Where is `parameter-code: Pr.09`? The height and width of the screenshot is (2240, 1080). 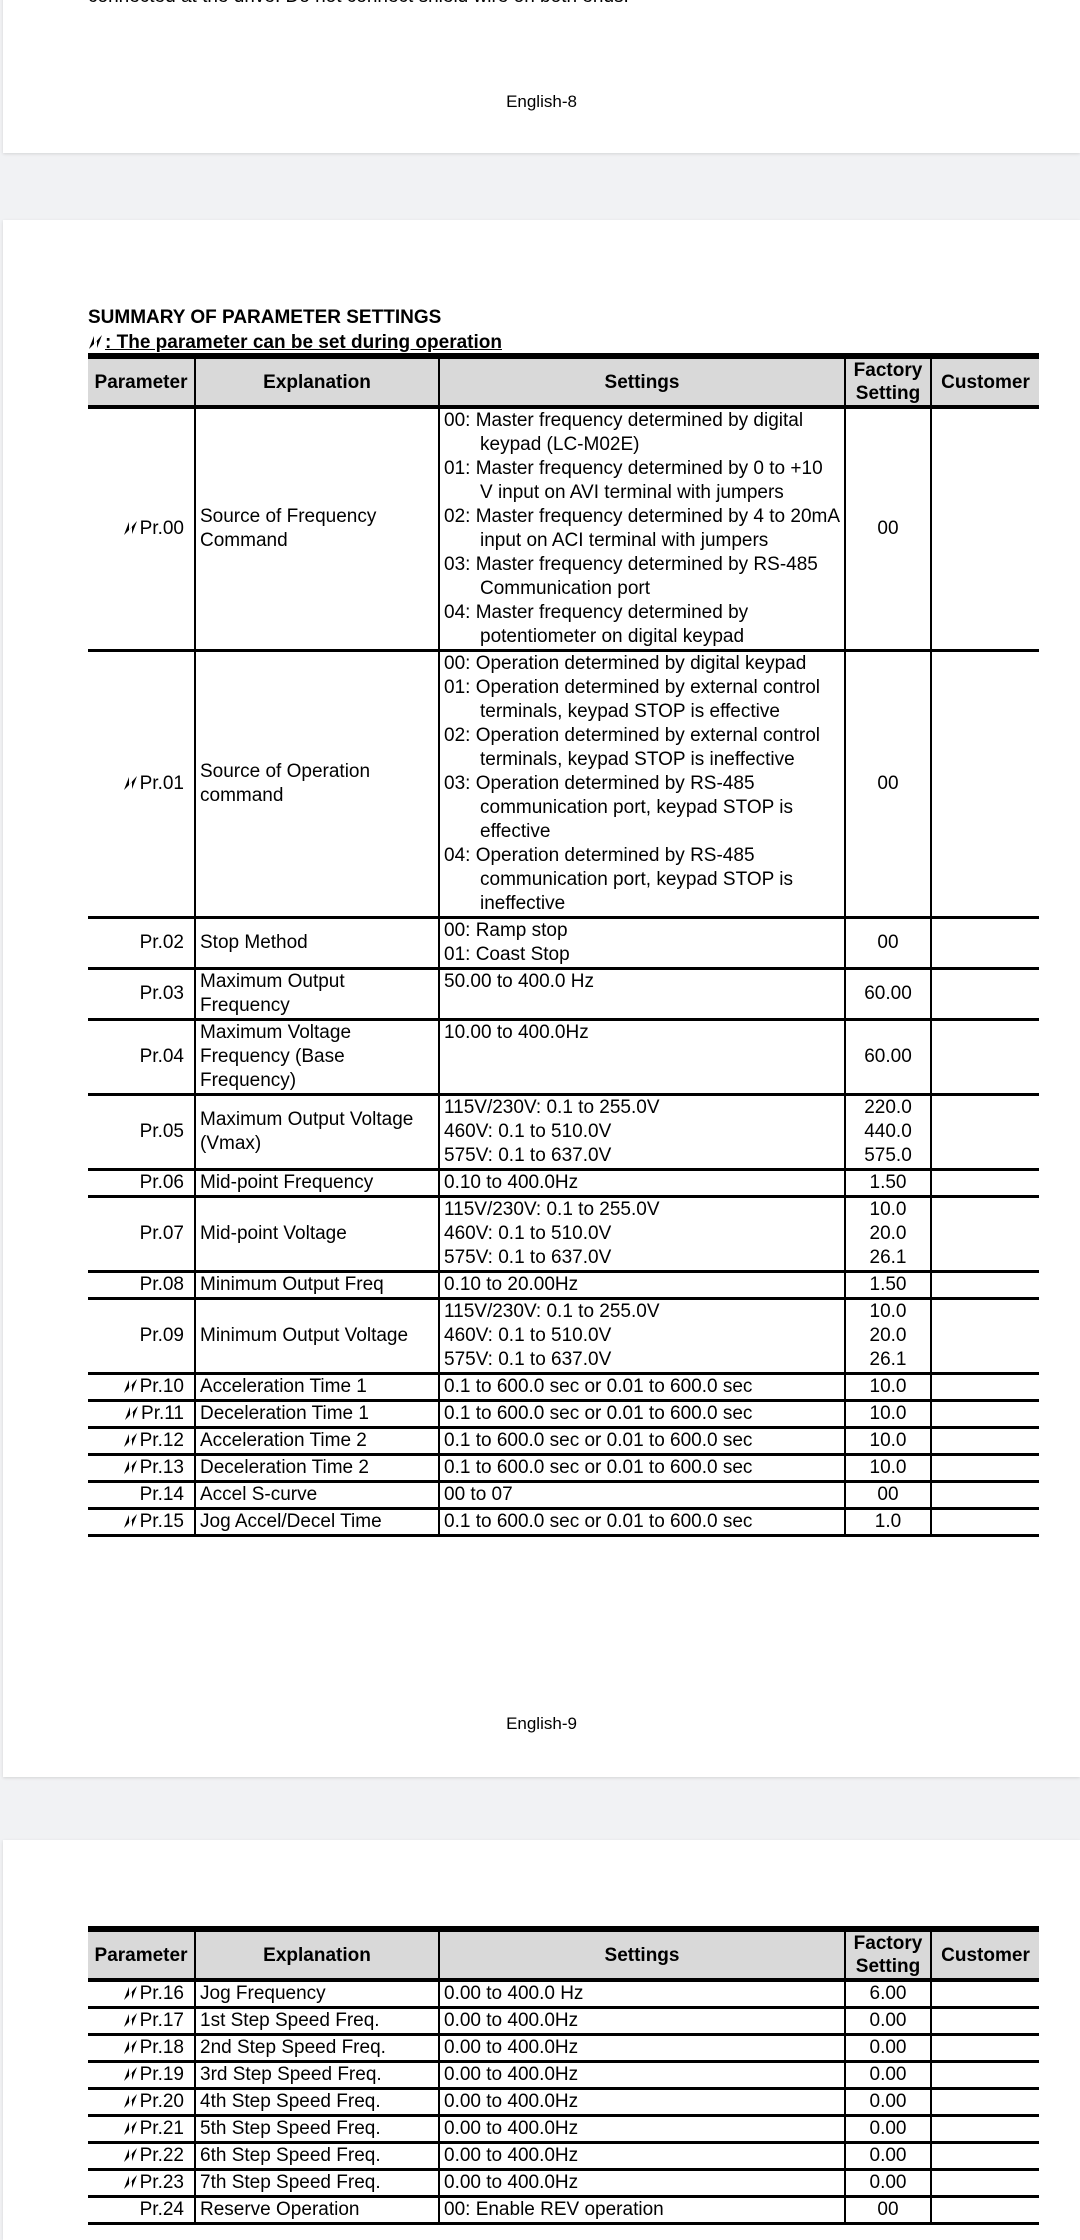 parameter-code: Pr.09 is located at coordinates (161, 1335).